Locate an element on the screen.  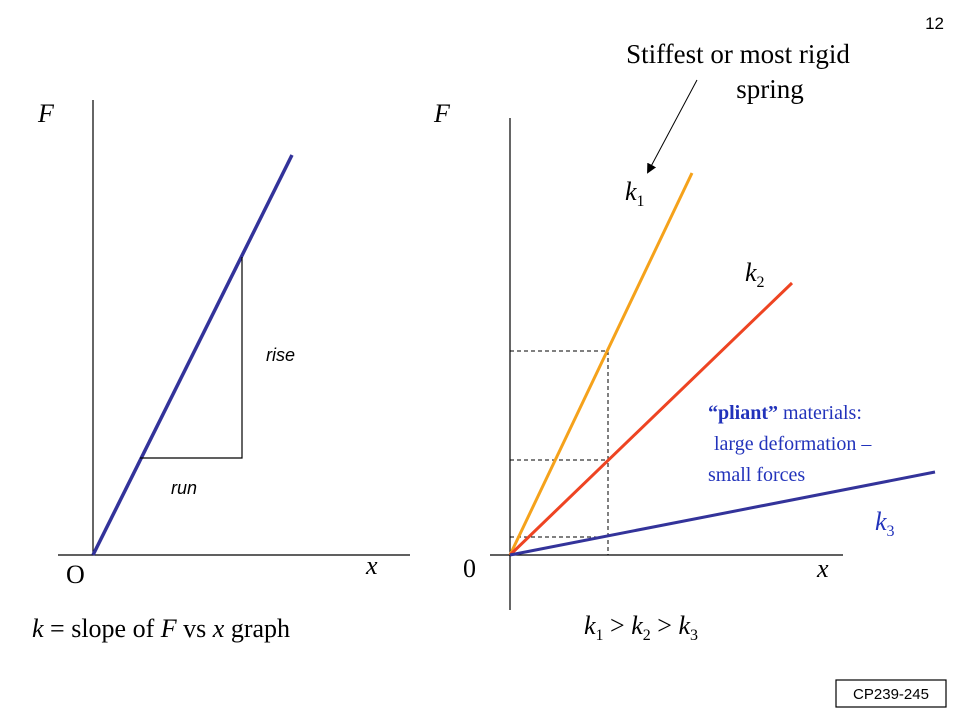
ineq-k3: k is located at coordinates (684, 625).